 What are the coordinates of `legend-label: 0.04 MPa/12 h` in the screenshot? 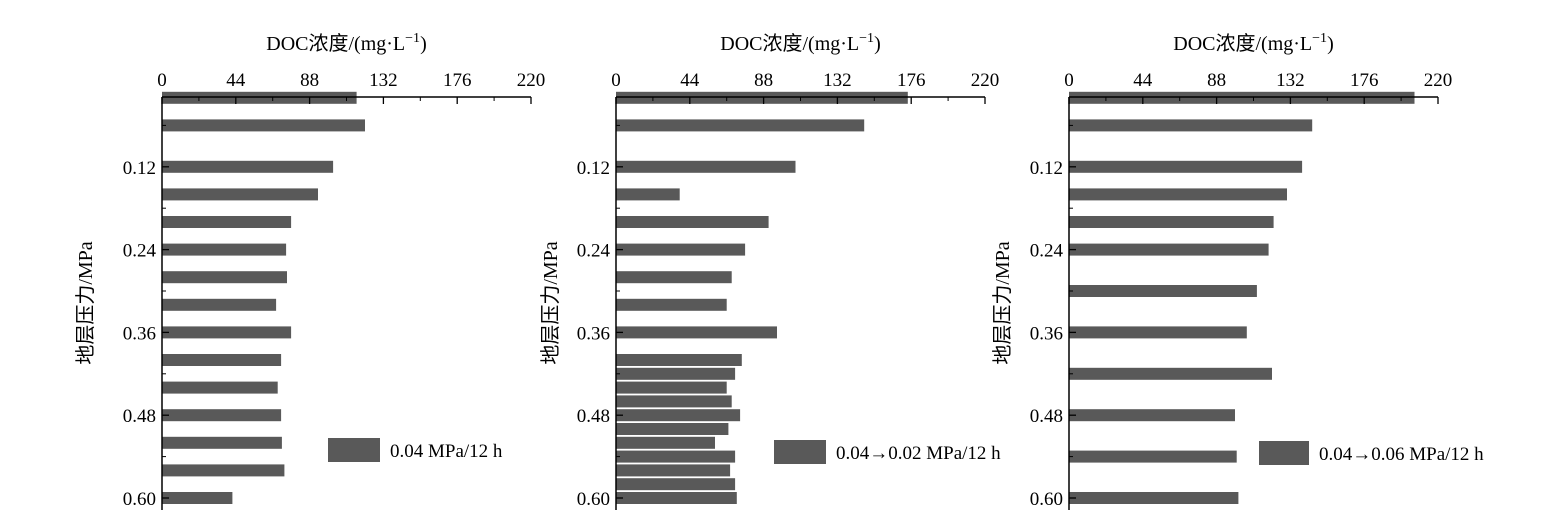 It's located at (446, 451).